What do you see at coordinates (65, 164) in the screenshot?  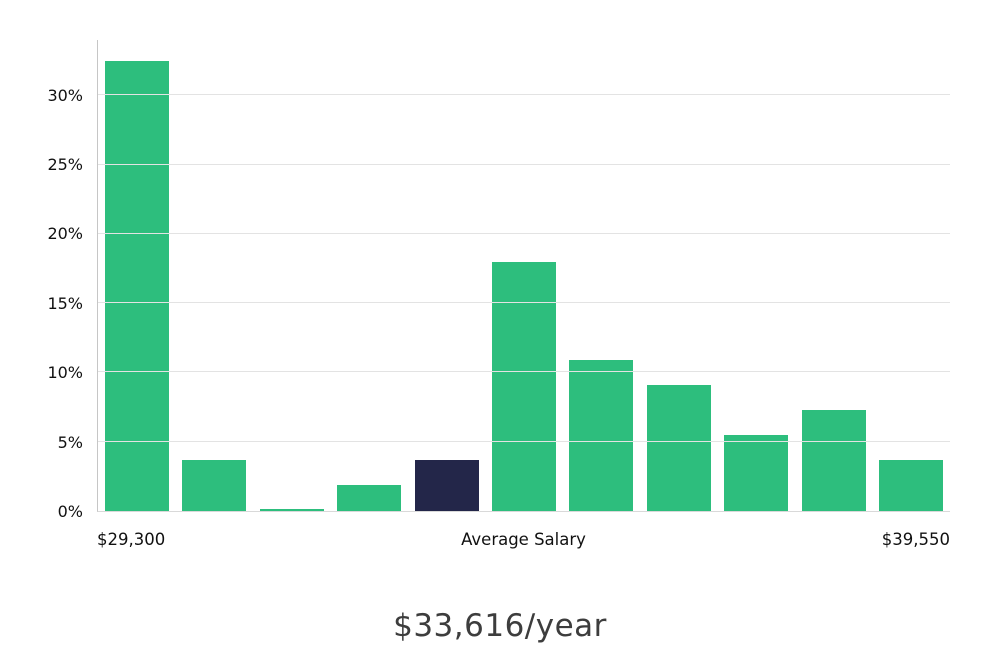 I see `y-tick-label: 25%` at bounding box center [65, 164].